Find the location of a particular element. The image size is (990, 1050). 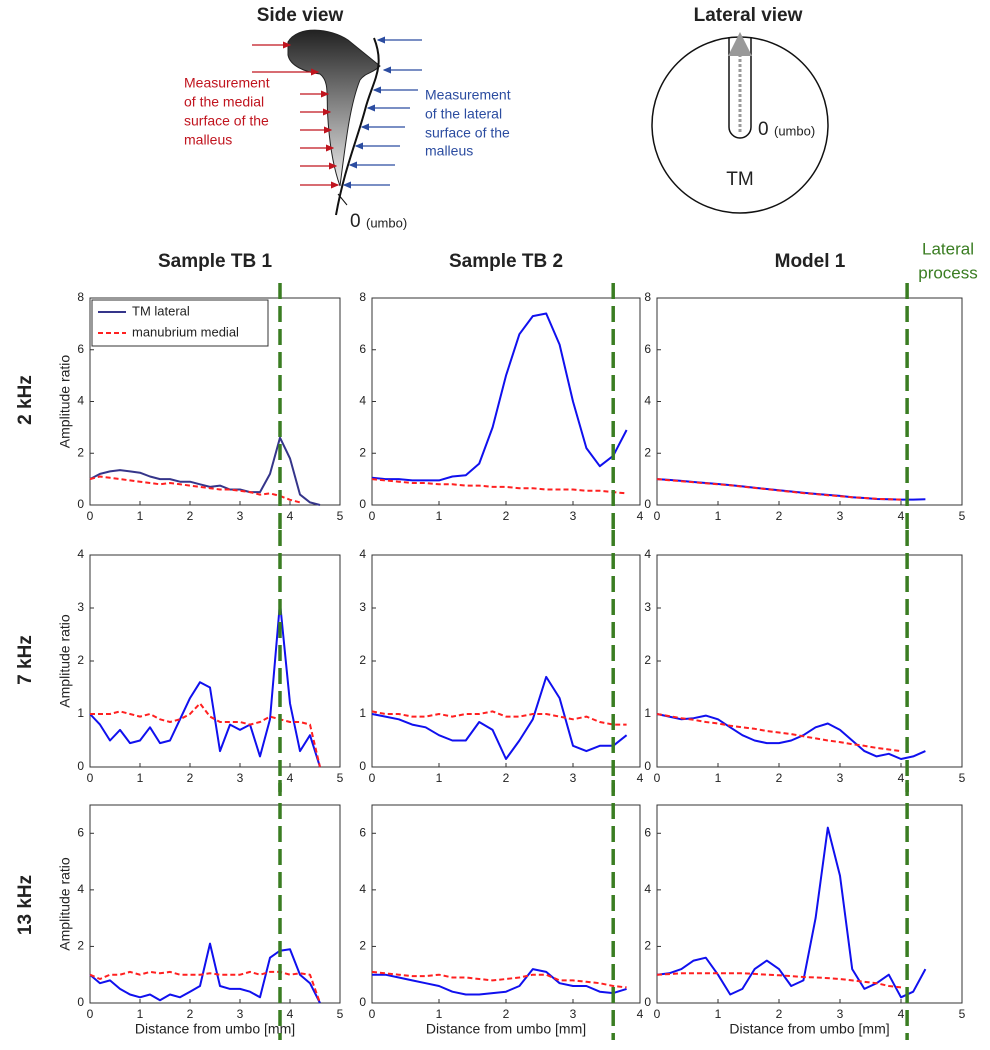

column-title: Model 1 is located at coordinates (810, 261).